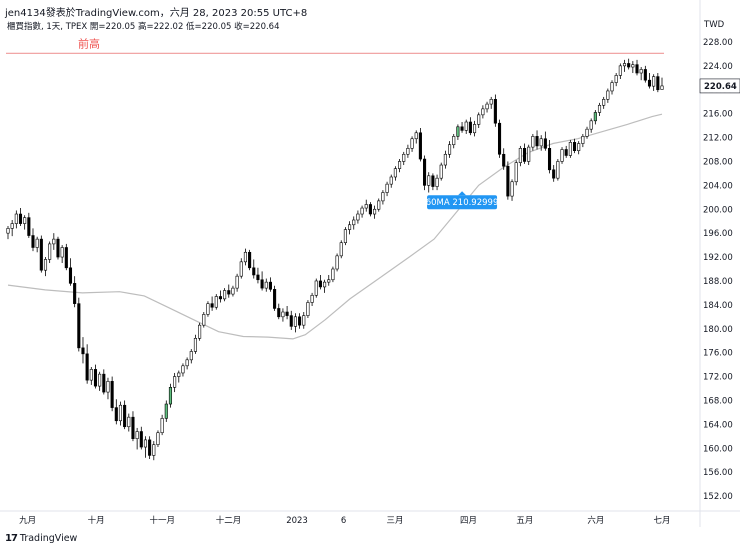  I want to click on tradingview-logo-icon: 17, so click(11, 538).